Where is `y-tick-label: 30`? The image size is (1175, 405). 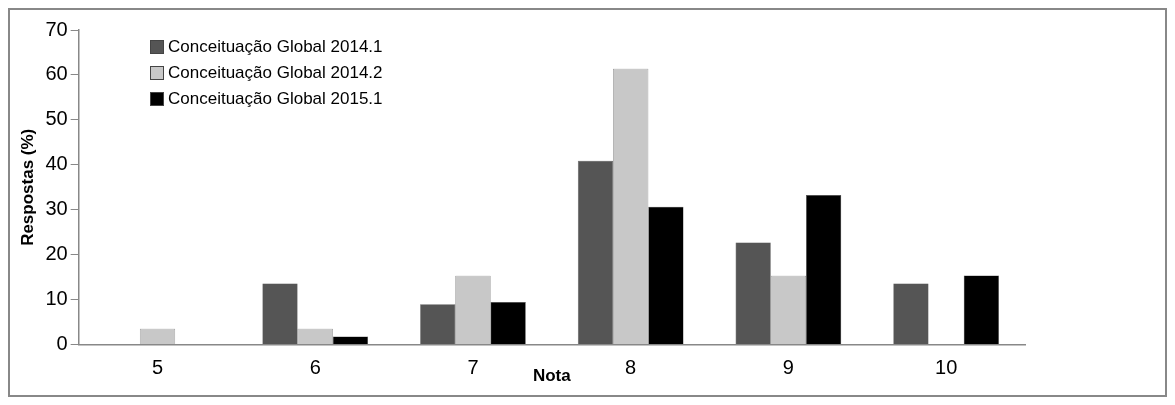 y-tick-label: 30 is located at coordinates (56, 208).